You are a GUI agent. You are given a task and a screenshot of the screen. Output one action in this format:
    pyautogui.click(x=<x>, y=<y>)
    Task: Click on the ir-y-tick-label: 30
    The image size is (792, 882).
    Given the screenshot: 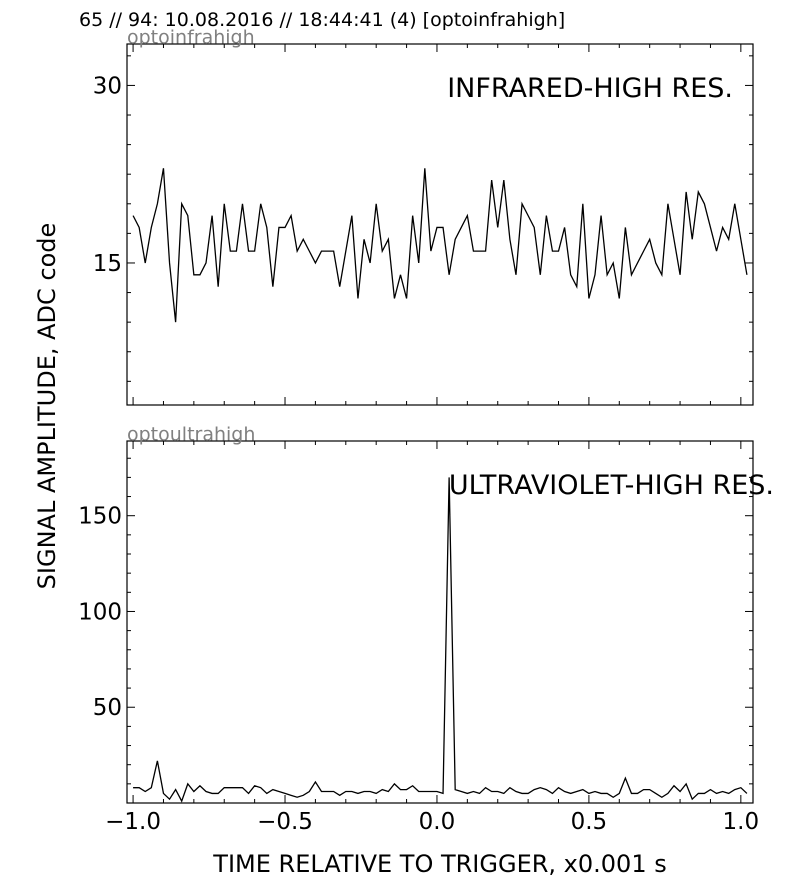 What is the action you would take?
    pyautogui.click(x=107, y=86)
    